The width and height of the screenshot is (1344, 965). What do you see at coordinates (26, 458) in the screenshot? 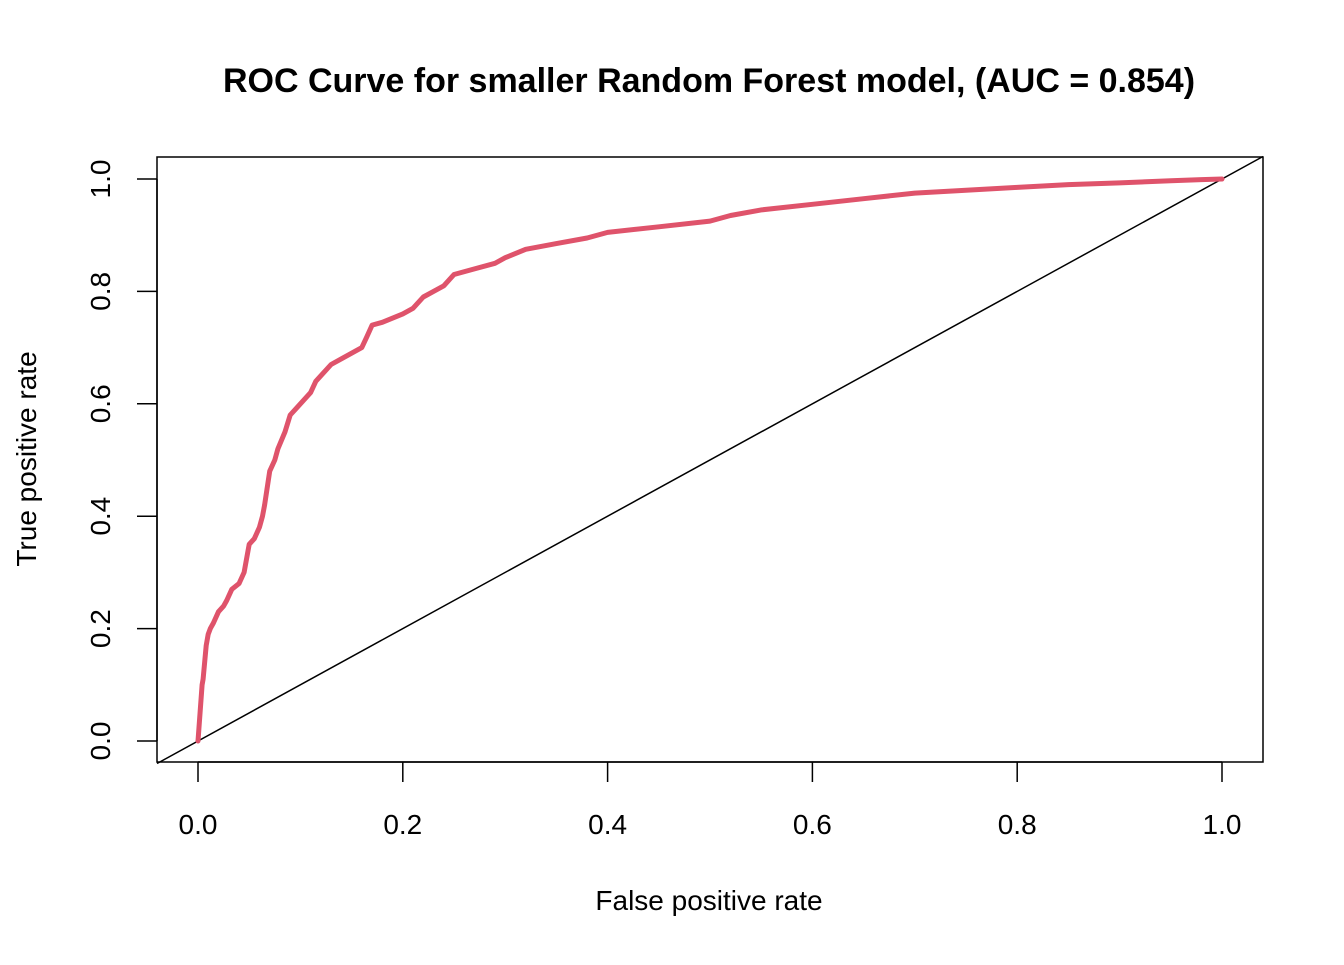
I see `y-axis-label: True positive rate` at bounding box center [26, 458].